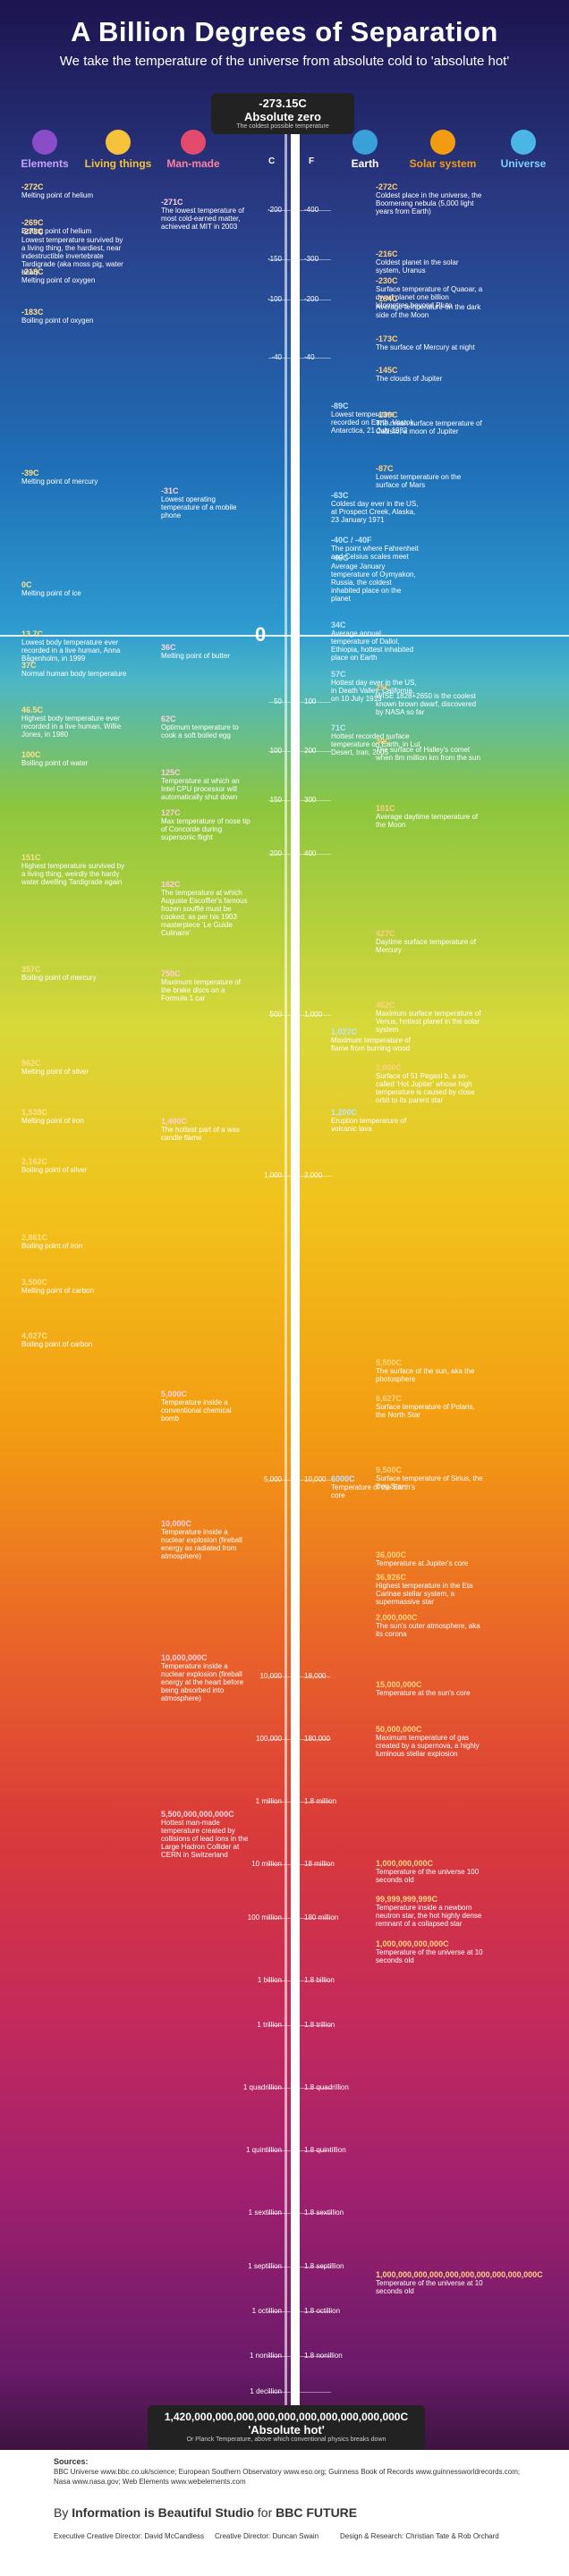 Image resolution: width=569 pixels, height=2576 pixels. Describe the element at coordinates (315, 1676) in the screenshot. I see `fahrenheit-tick: 18,000` at that location.